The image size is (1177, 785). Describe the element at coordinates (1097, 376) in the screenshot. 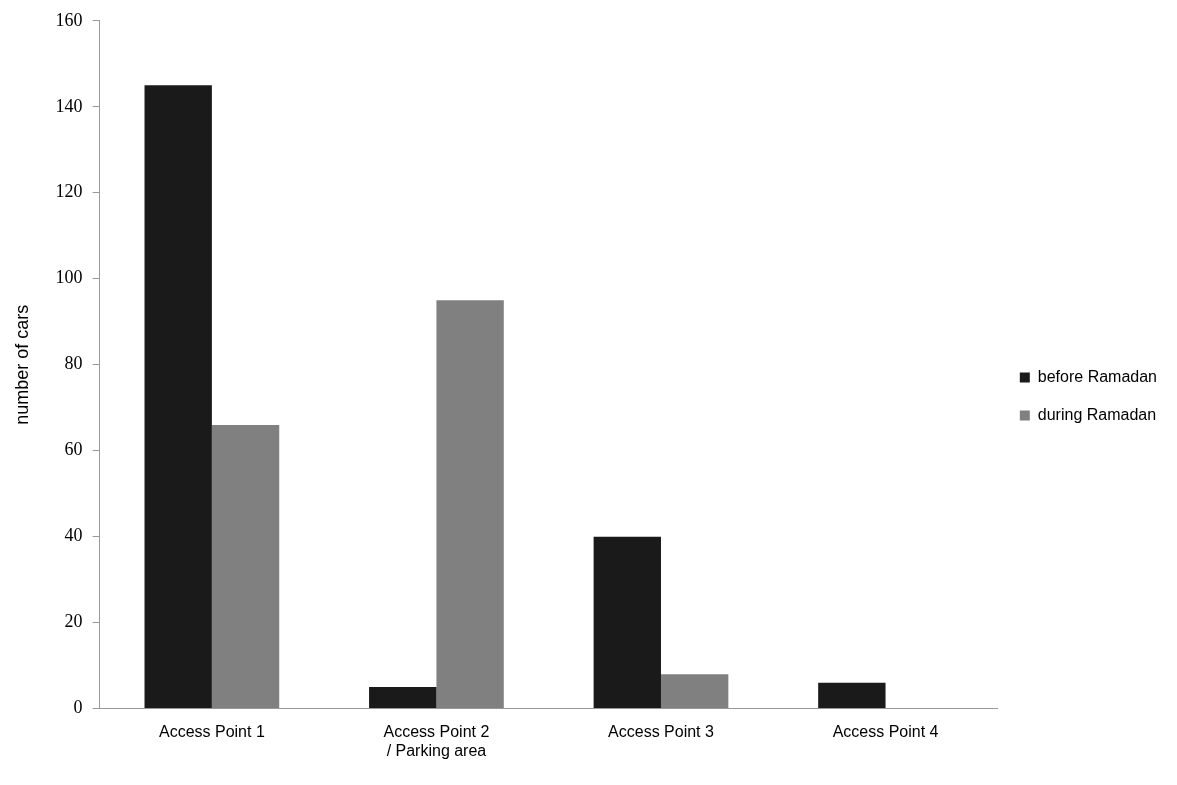

I see `legend-label: before Ramadan` at that location.